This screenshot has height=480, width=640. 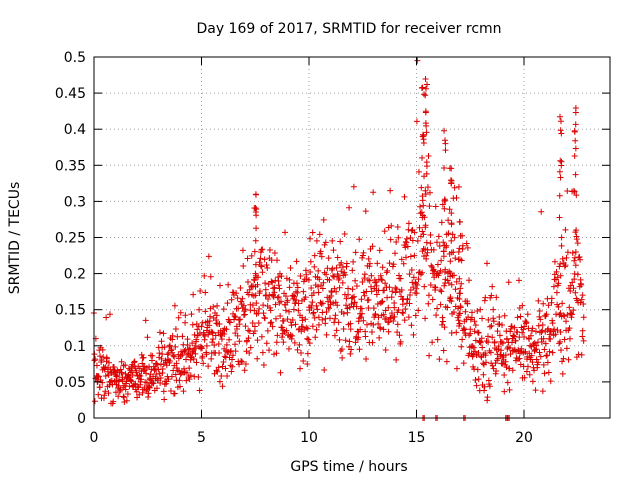 What do you see at coordinates (70, 383) in the screenshot?
I see `y-tick-label: 0.05` at bounding box center [70, 383].